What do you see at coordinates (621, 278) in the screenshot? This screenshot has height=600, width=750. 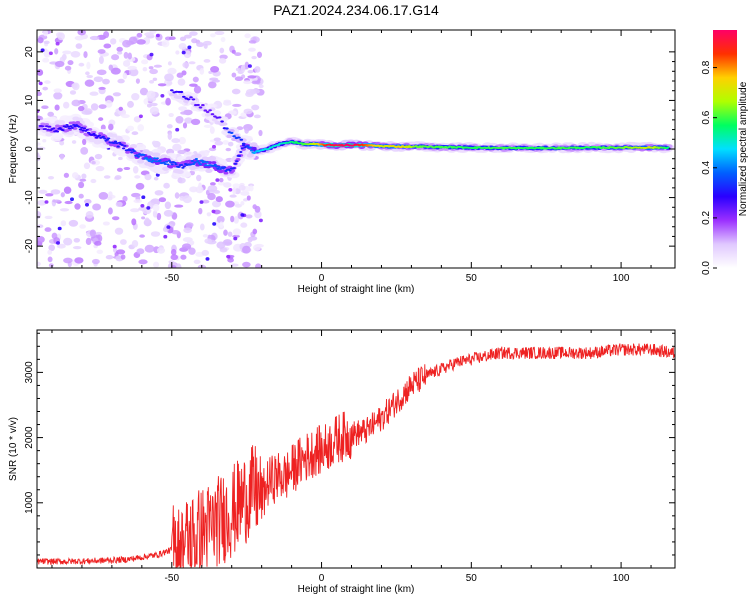 I see `x-tick-label: 100` at bounding box center [621, 278].